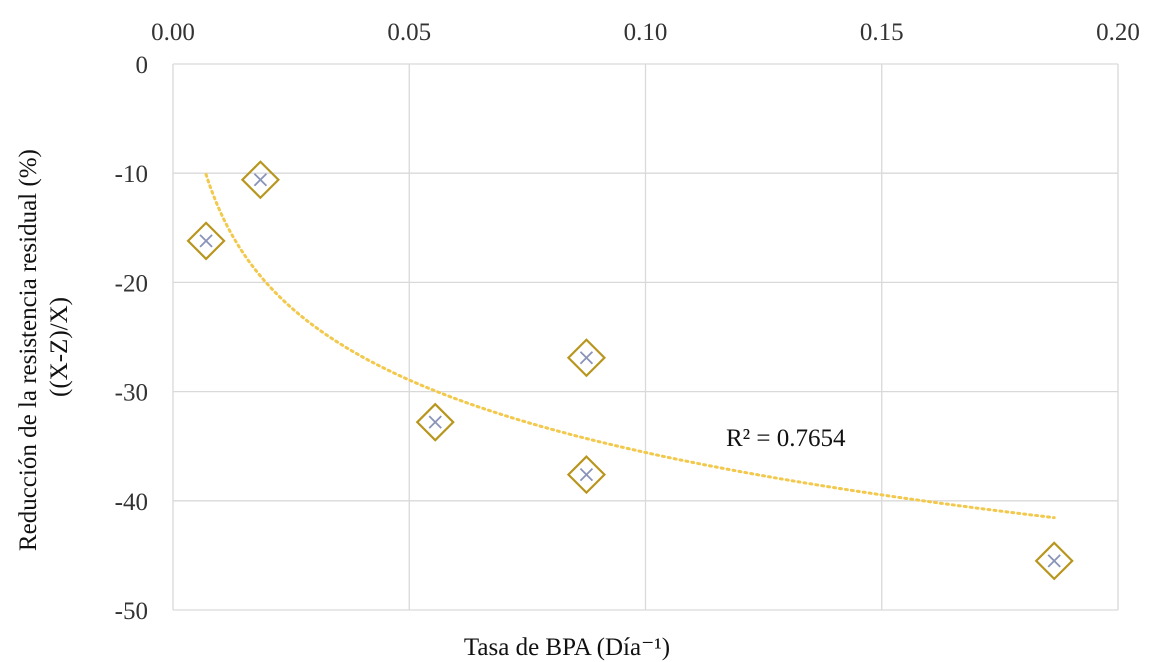 This screenshot has width=1156, height=662. I want to click on x-tick-labels: 0.00 0.05 0.10 0.15 0.20, so click(645, 32).